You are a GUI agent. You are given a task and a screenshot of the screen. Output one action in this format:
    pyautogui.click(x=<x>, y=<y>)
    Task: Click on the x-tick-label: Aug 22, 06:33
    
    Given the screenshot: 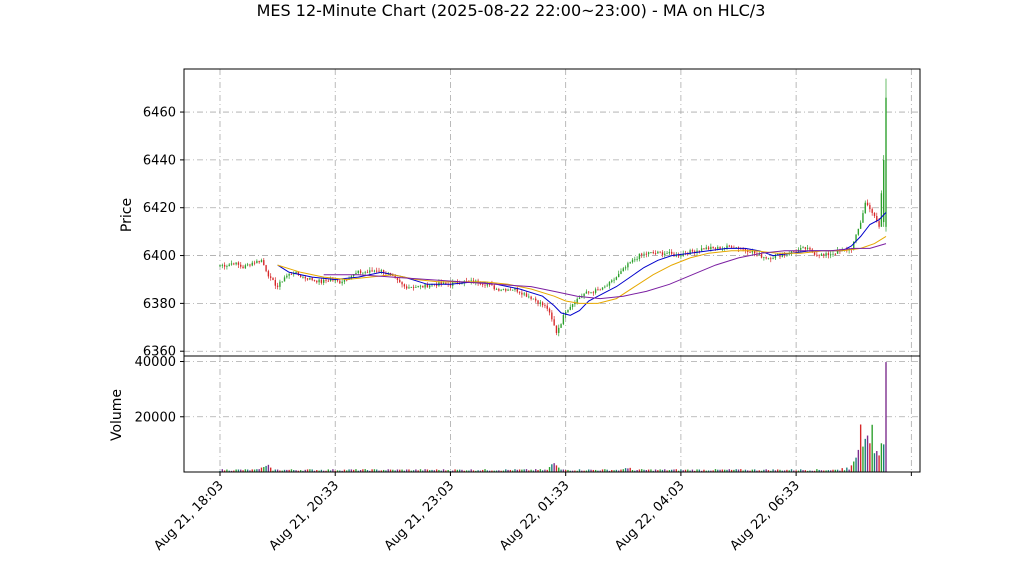 What is the action you would take?
    pyautogui.click(x=765, y=516)
    